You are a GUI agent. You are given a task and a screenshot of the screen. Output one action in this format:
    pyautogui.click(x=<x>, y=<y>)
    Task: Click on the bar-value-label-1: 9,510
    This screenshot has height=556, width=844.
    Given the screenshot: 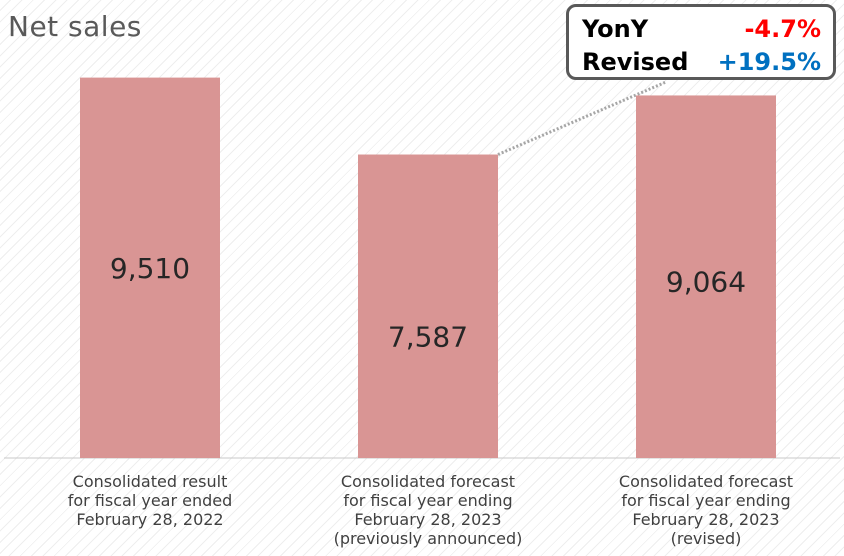 What is the action you would take?
    pyautogui.click(x=150, y=268)
    